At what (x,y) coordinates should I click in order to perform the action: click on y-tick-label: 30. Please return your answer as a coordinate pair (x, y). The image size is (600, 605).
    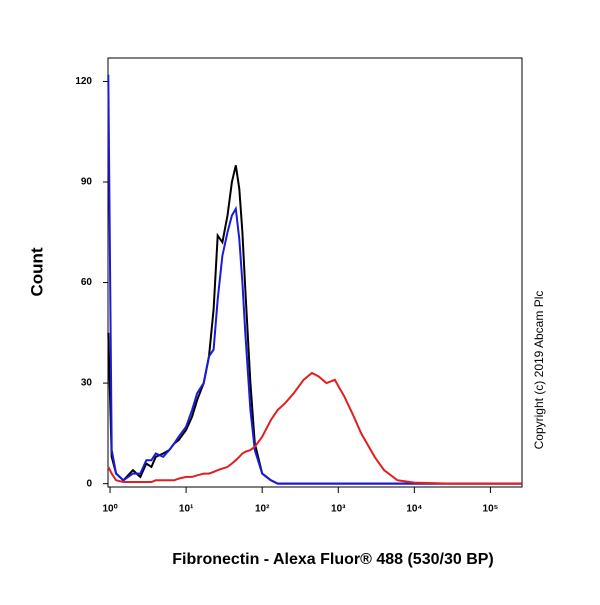
    Looking at the image, I should click on (87, 383).